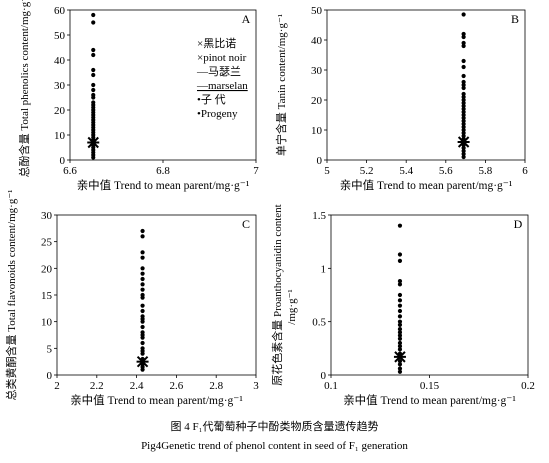 The image size is (549, 463). What do you see at coordinates (518, 224) in the screenshot?
I see `panel-label: D` at bounding box center [518, 224].